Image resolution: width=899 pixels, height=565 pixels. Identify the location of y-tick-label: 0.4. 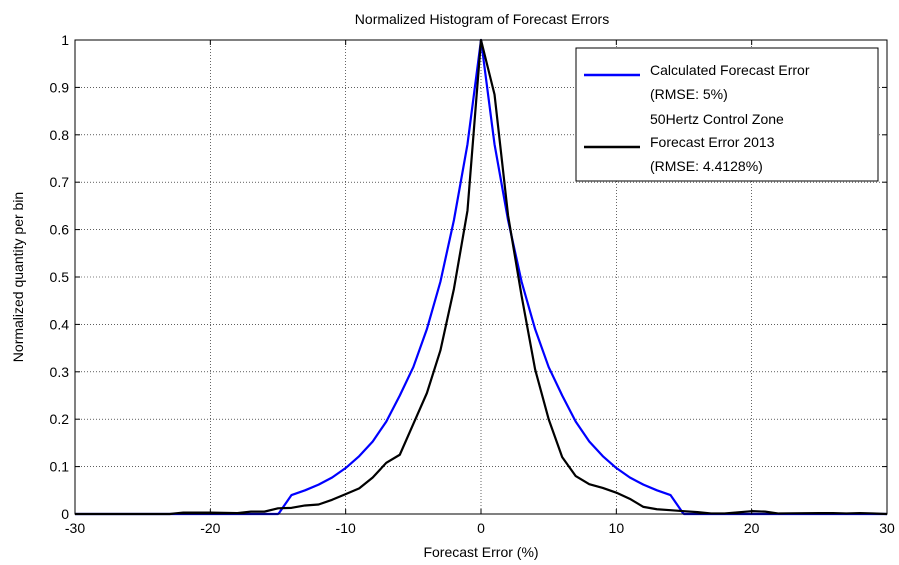
(60, 324).